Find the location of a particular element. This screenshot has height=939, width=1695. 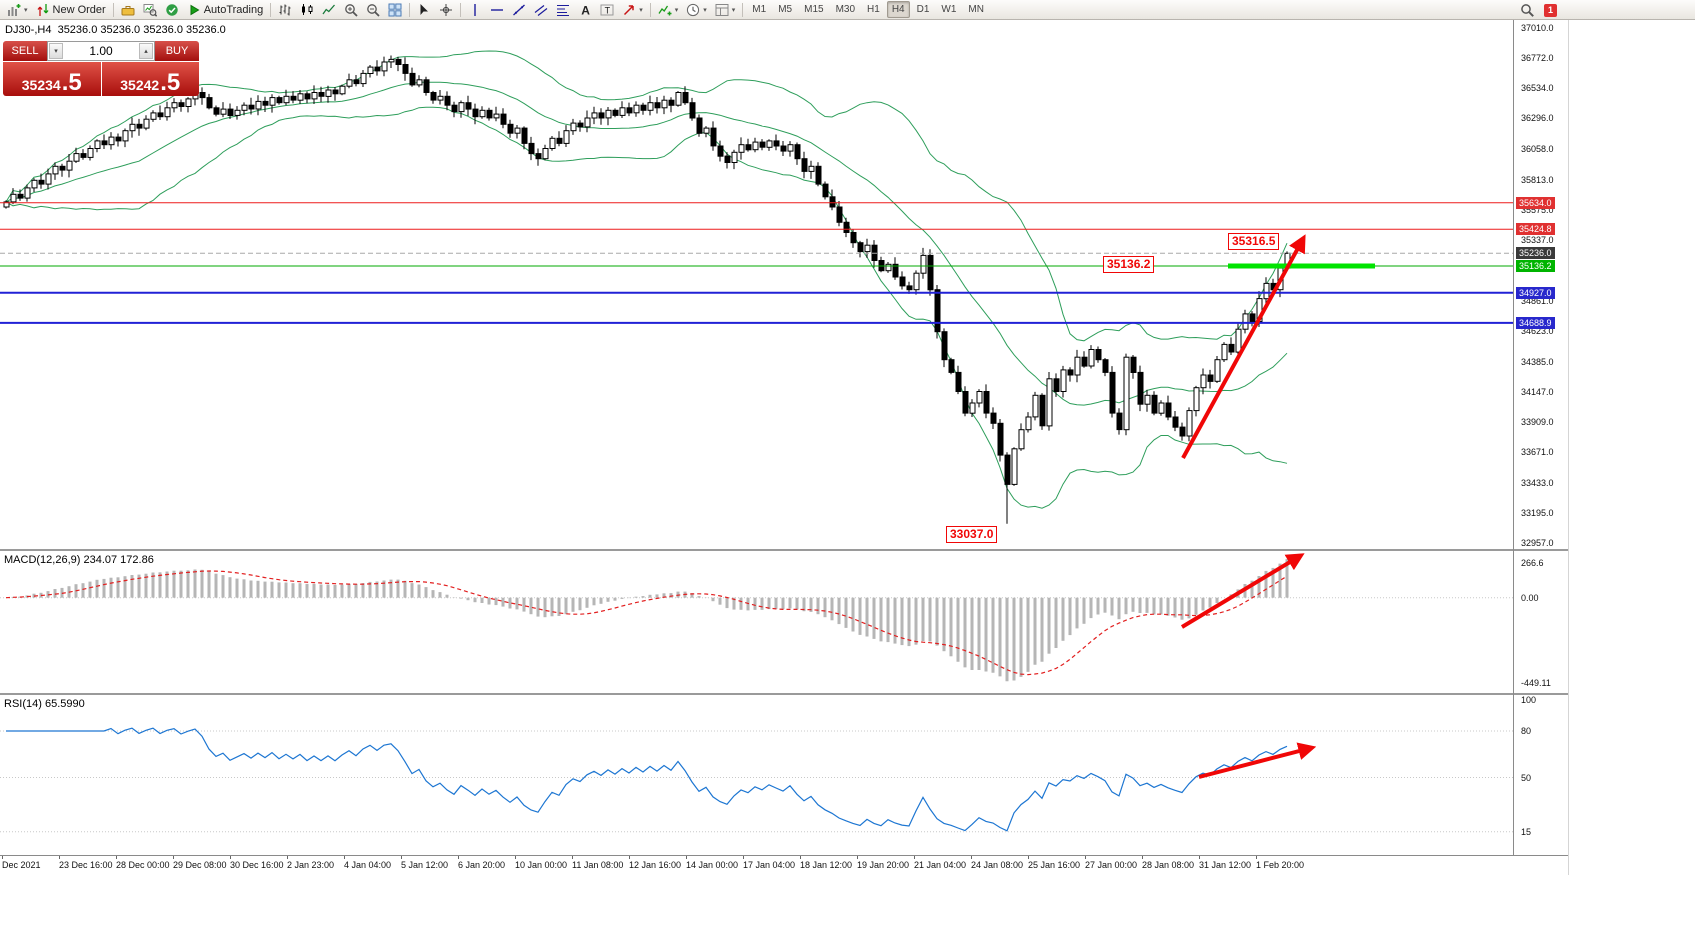

zoom-out-icon is located at coordinates (373, 10).